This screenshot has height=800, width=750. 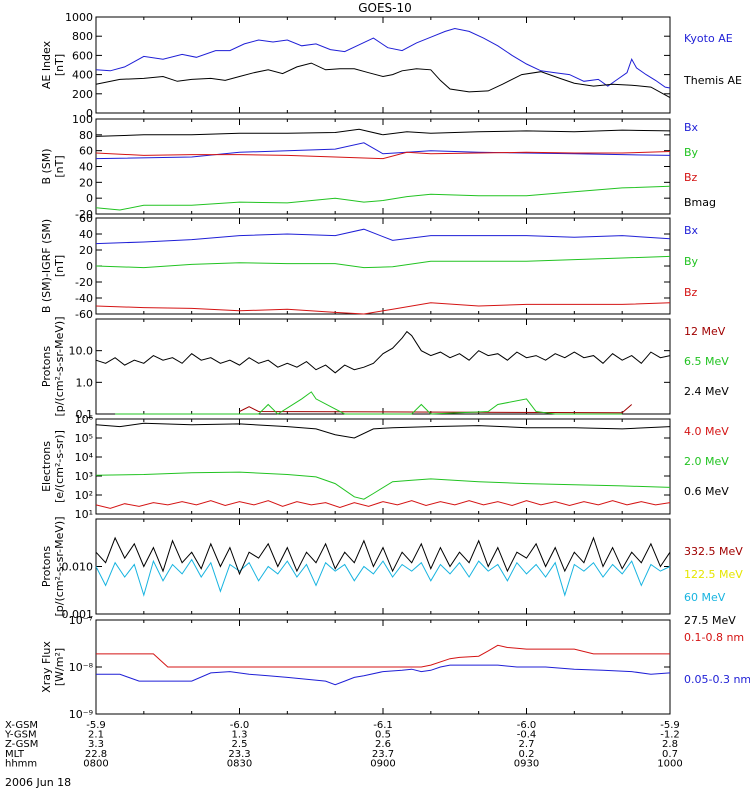 What do you see at coordinates (46, 667) in the screenshot?
I see `y-axis-label: Xray Flux` at bounding box center [46, 667].